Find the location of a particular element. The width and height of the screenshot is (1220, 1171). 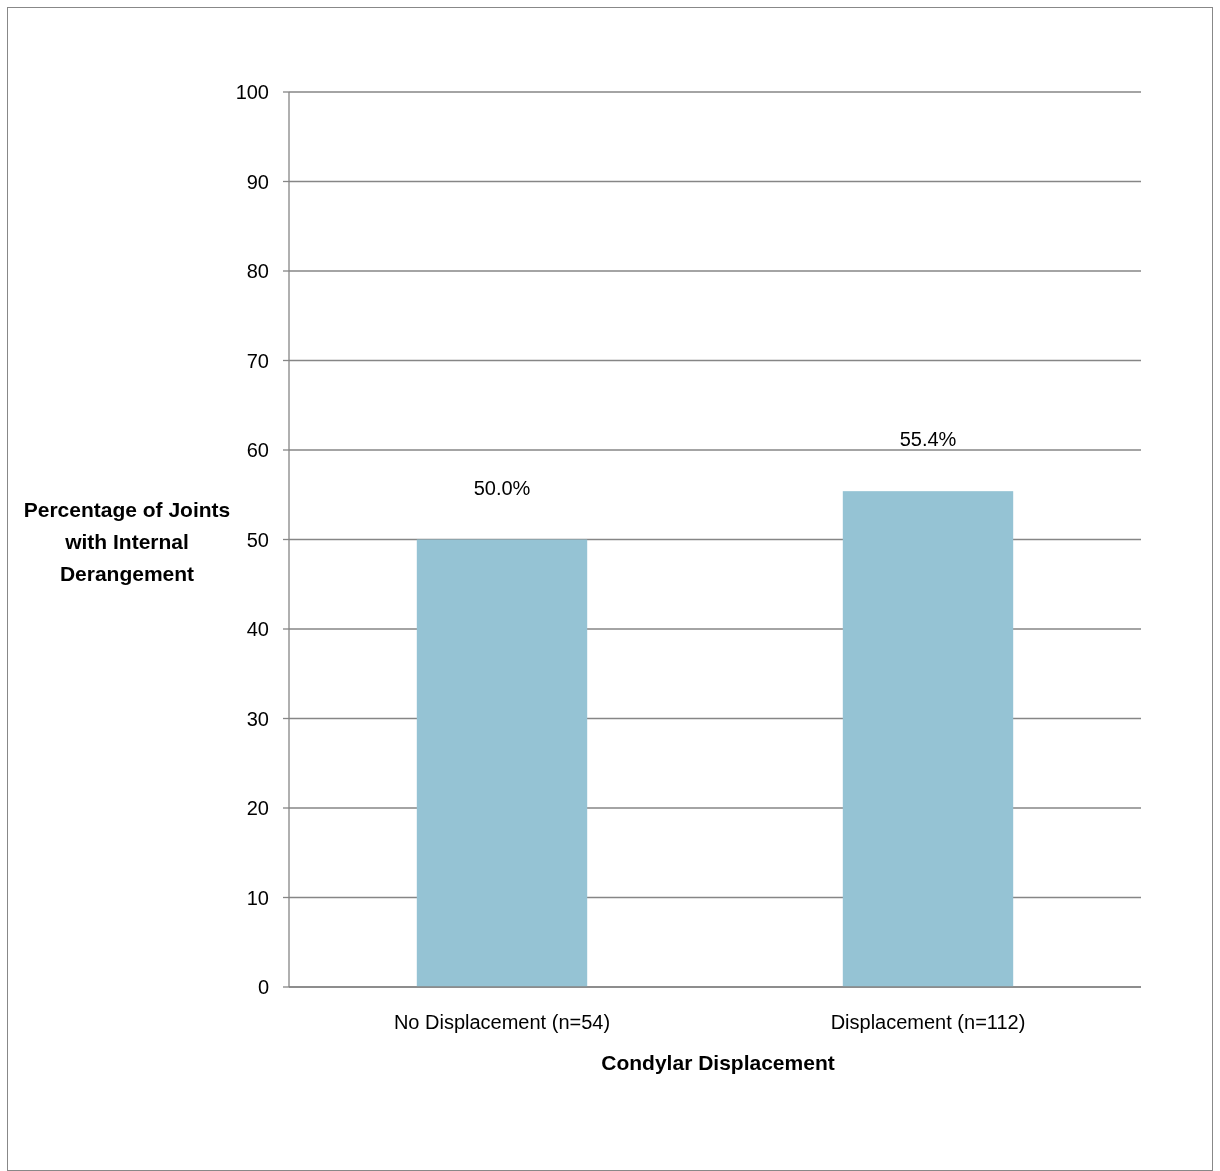

data-label: 55.4% is located at coordinates (928, 439).